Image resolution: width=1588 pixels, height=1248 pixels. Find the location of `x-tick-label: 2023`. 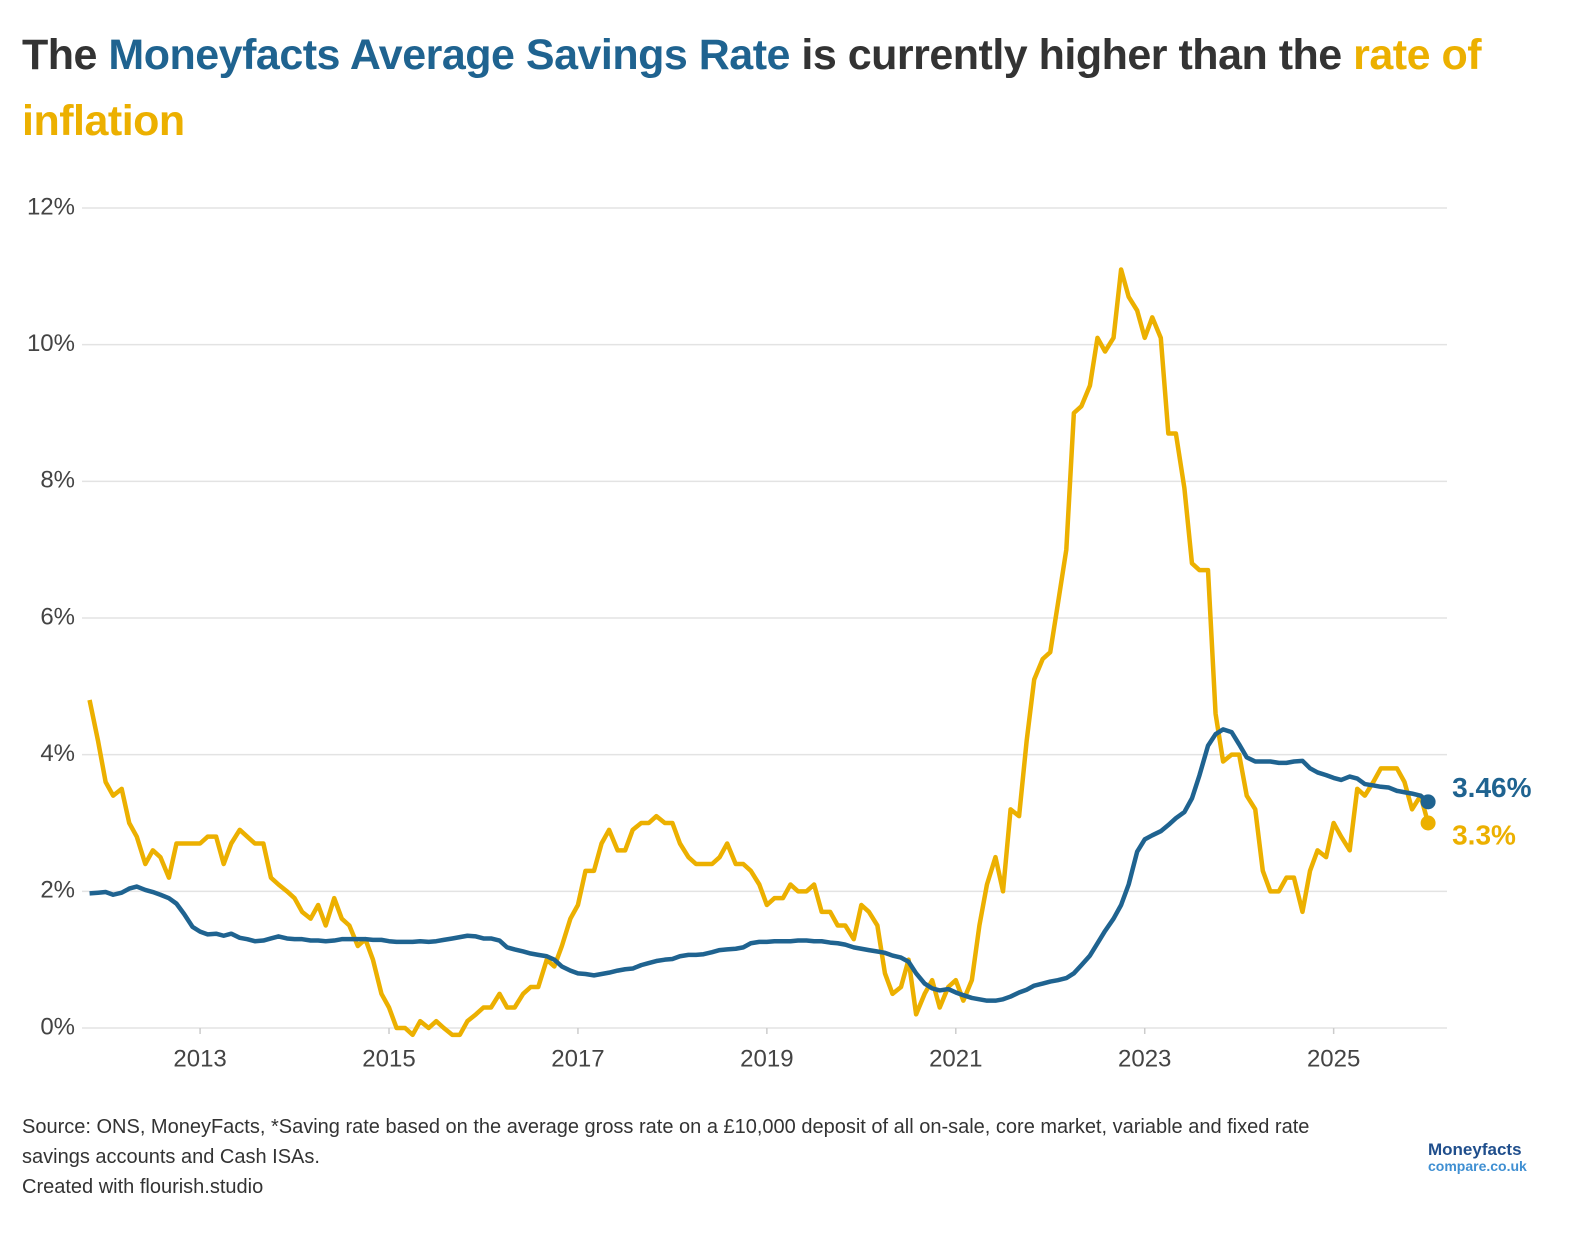

x-tick-label: 2023 is located at coordinates (1144, 1058).